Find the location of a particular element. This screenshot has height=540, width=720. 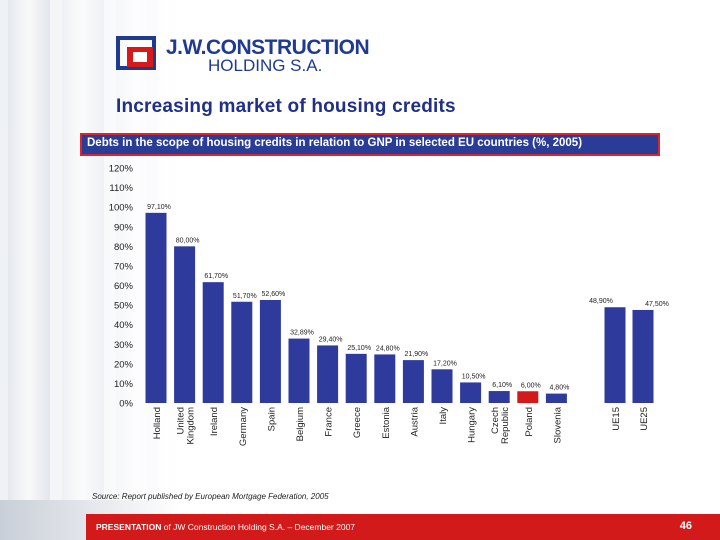

category-label-line: Republic is located at coordinates (505, 425).